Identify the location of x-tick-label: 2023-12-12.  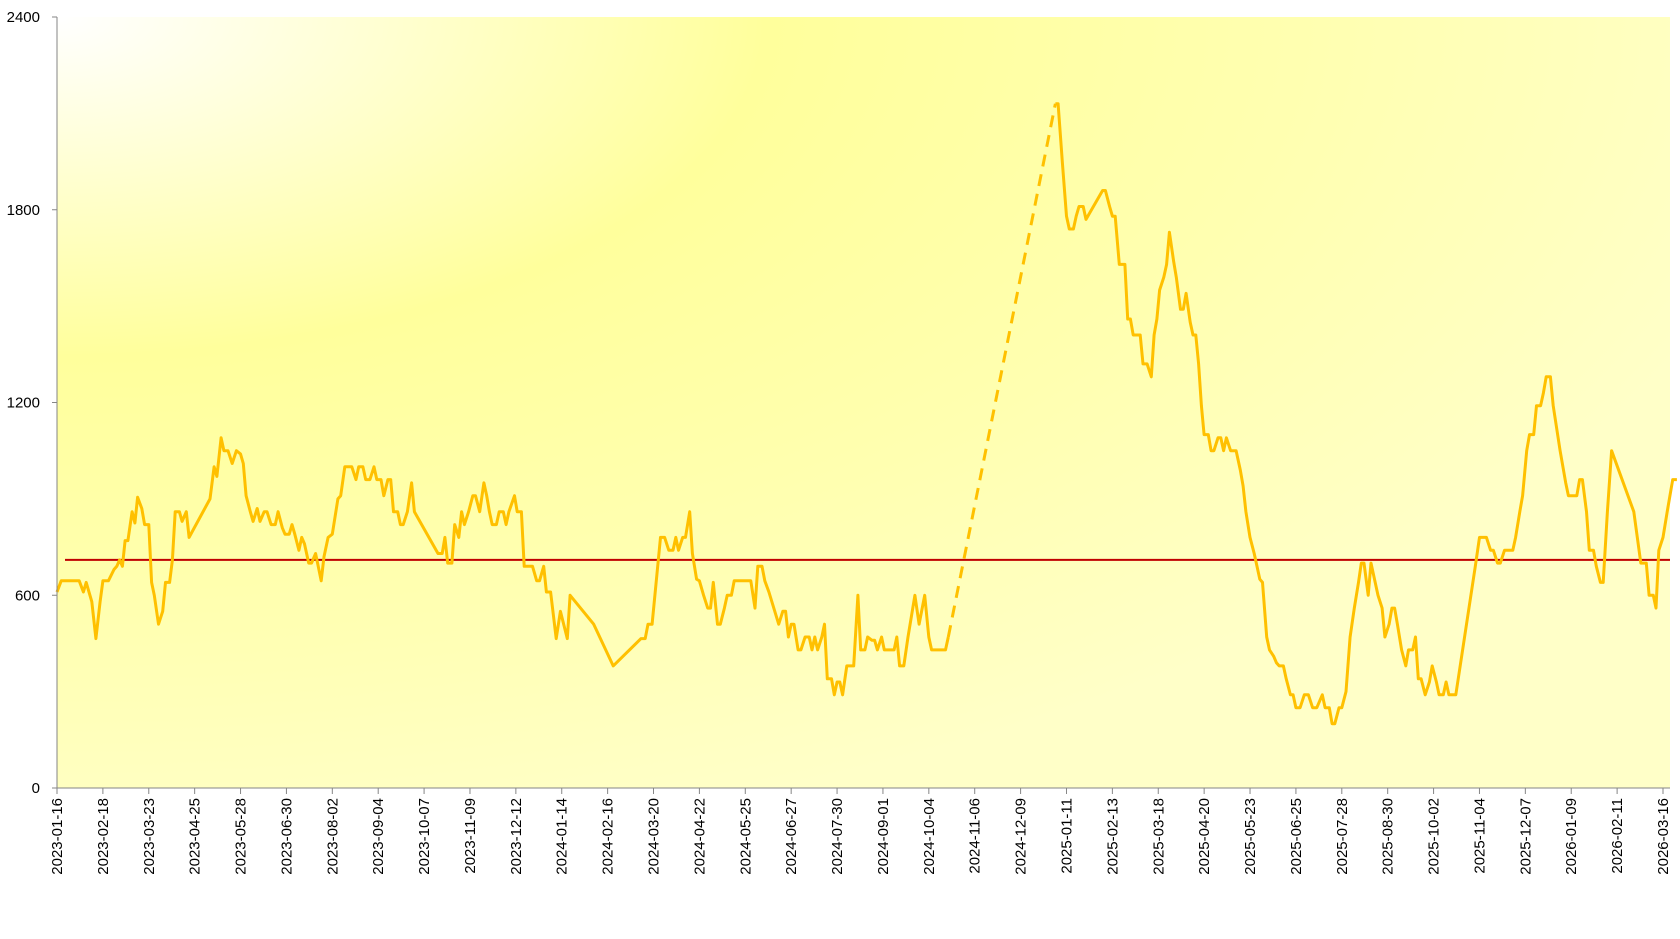
(516, 836).